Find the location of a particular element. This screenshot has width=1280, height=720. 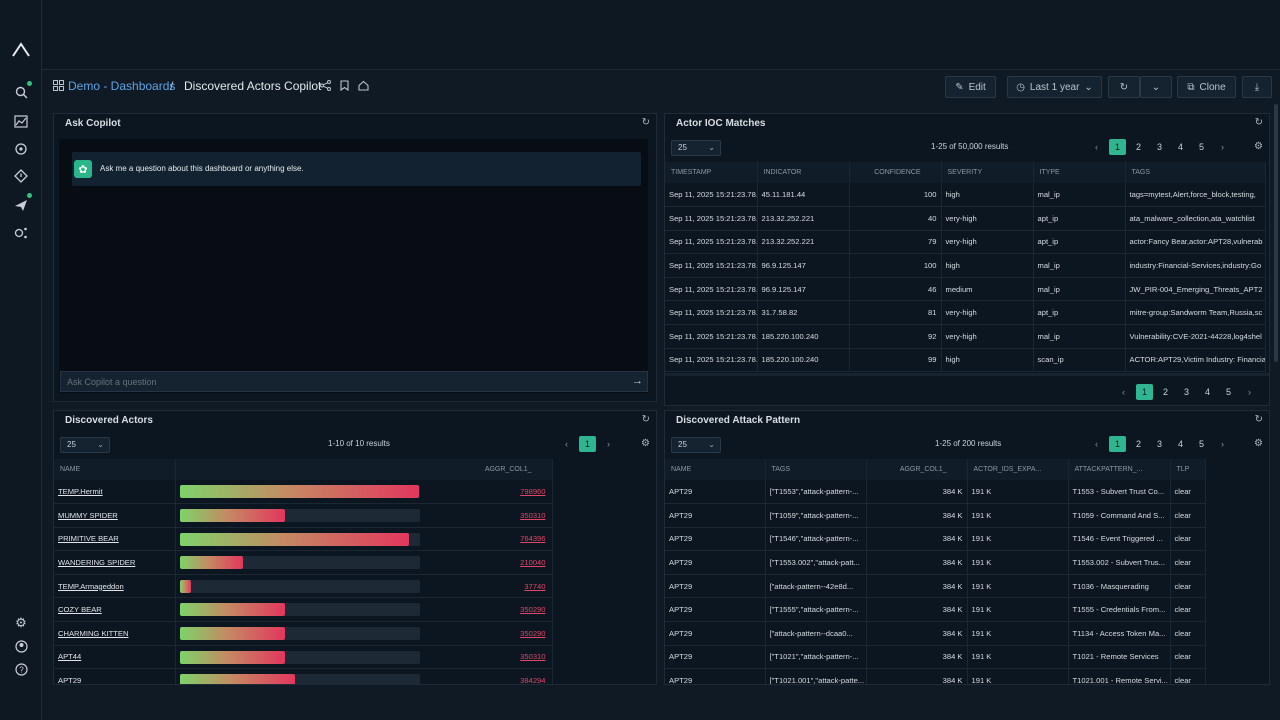

actor-name-link: TEMP.Armageddon is located at coordinates (91, 586).